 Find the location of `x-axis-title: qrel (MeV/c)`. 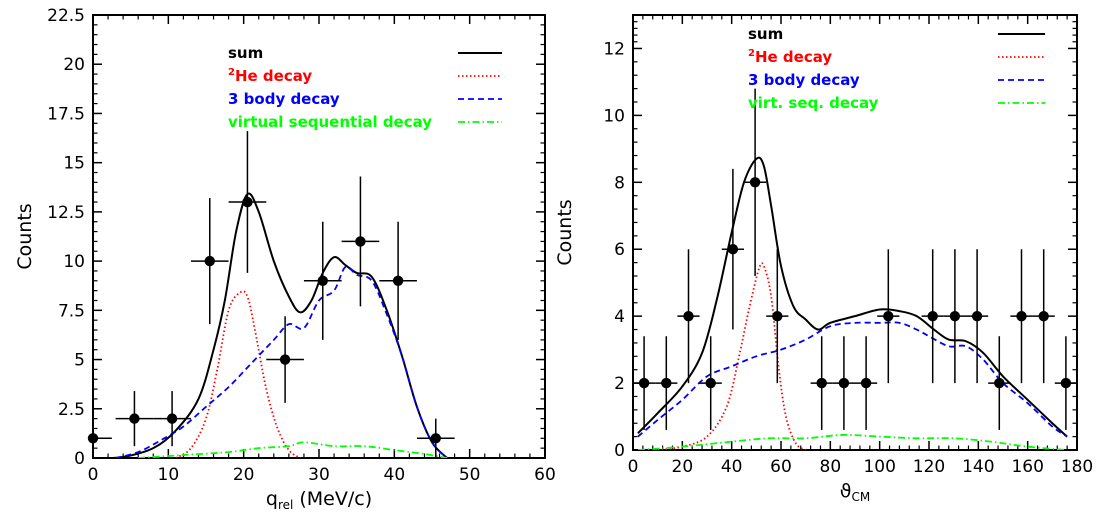

x-axis-title: qrel (MeV/c) is located at coordinates (319, 500).